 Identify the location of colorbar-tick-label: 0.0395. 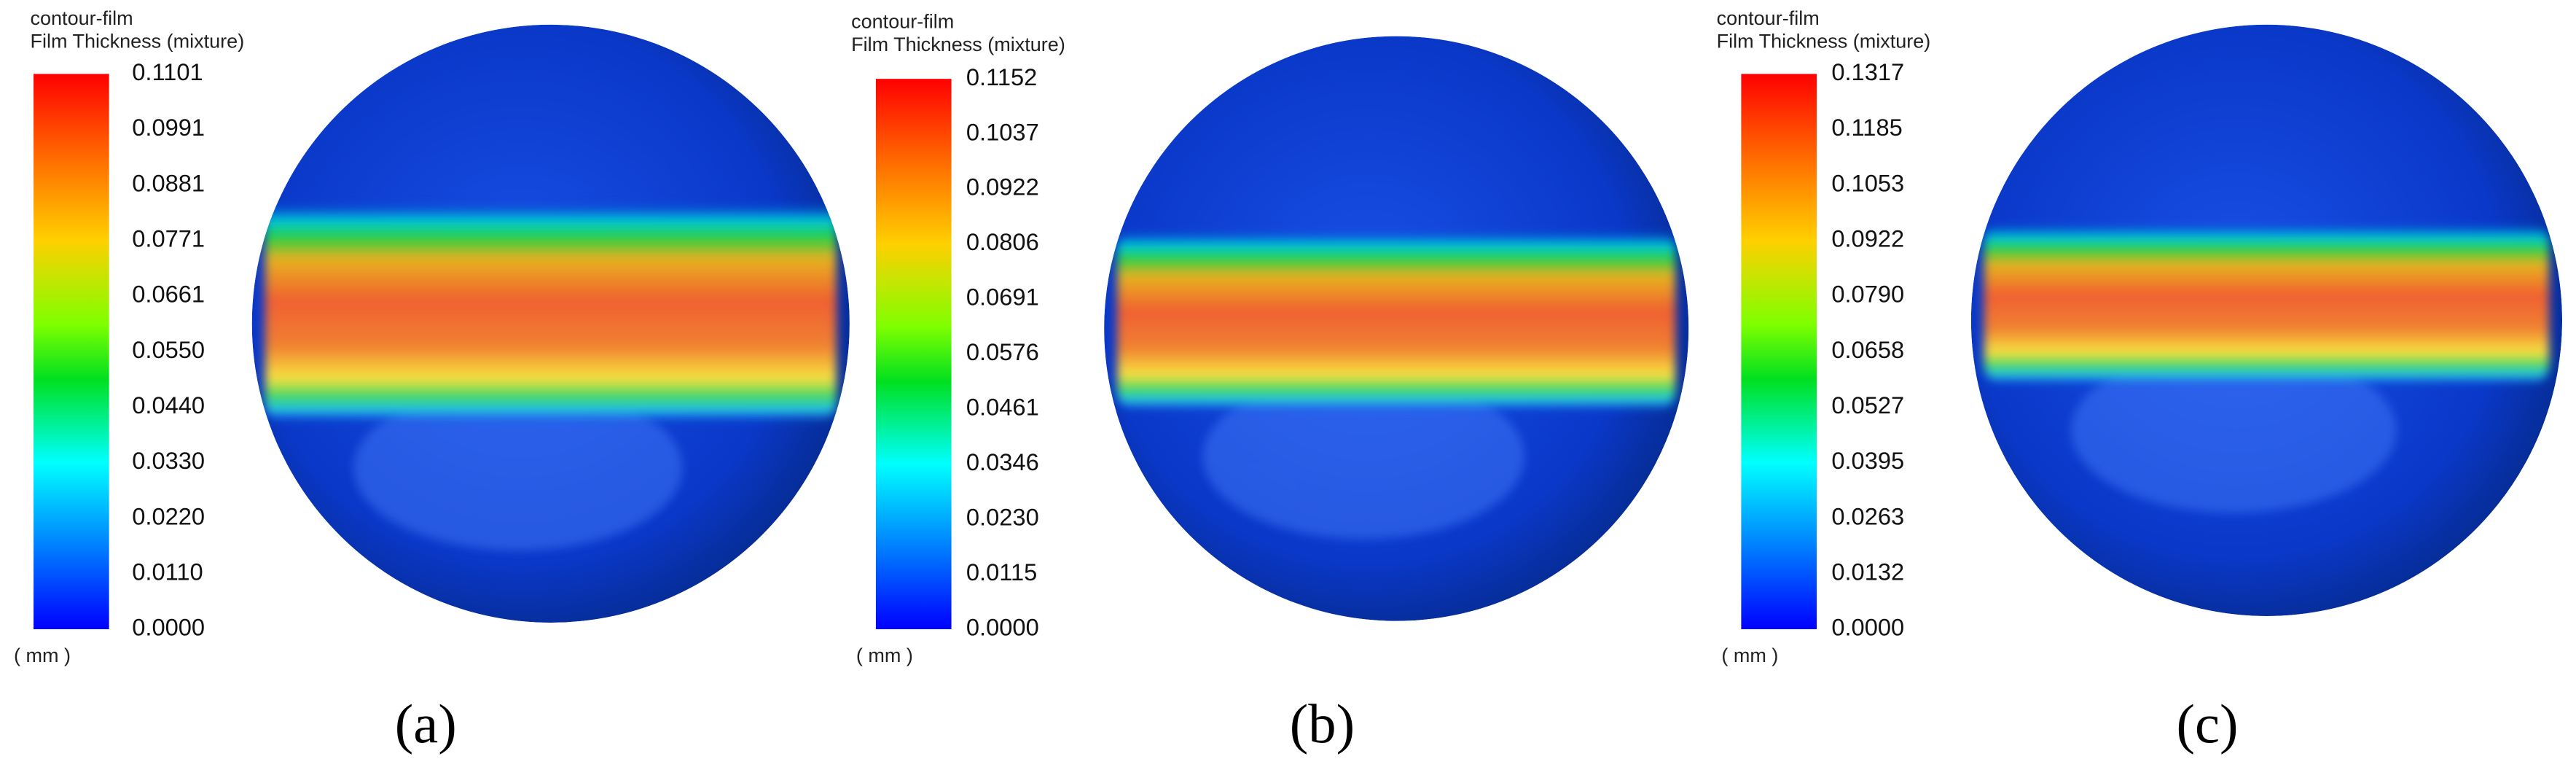
(1867, 461).